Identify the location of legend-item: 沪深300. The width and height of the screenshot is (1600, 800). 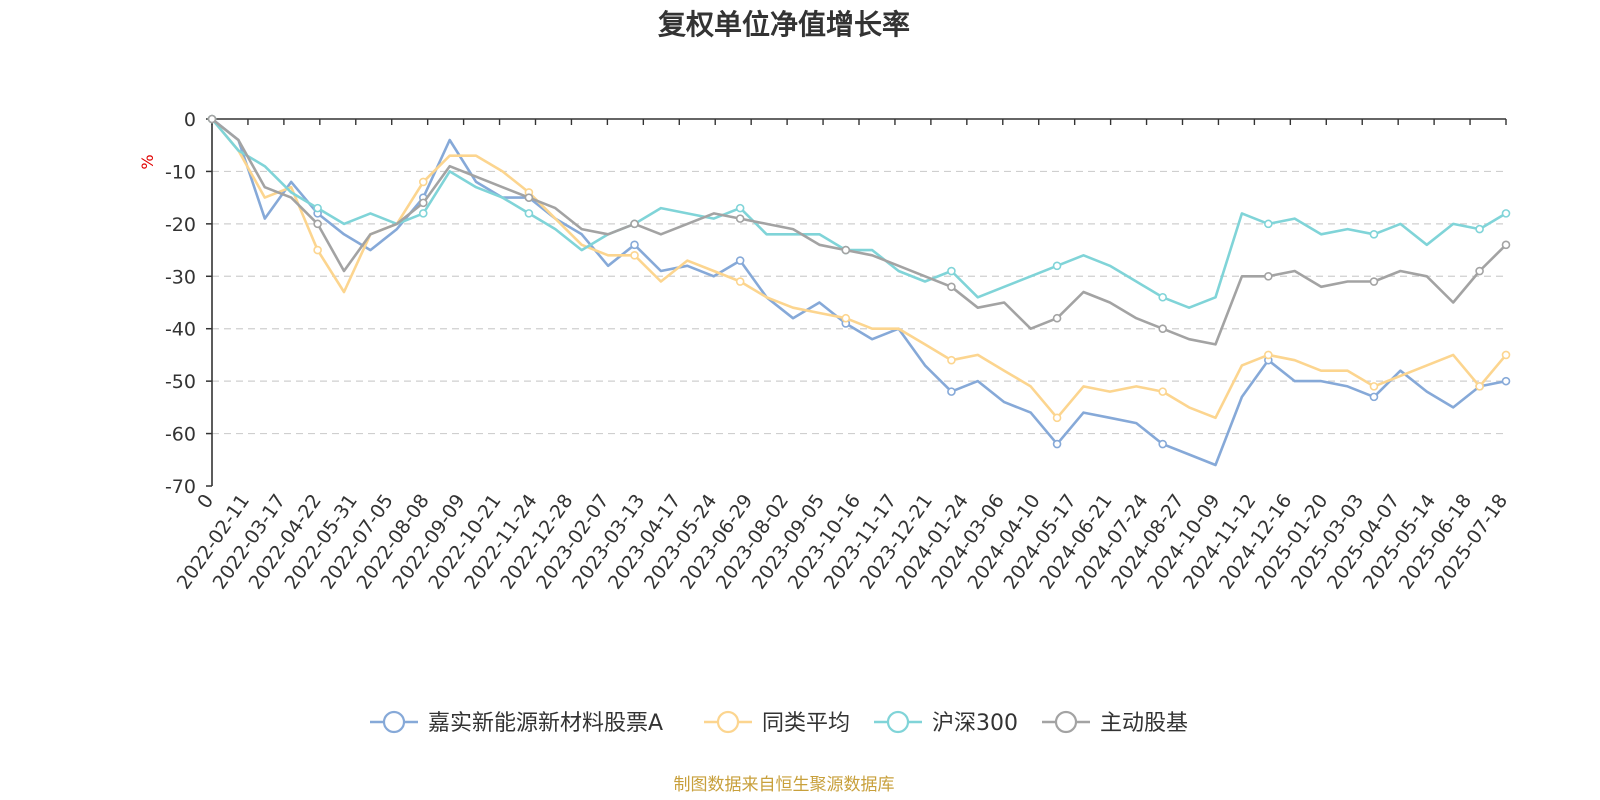
(946, 723).